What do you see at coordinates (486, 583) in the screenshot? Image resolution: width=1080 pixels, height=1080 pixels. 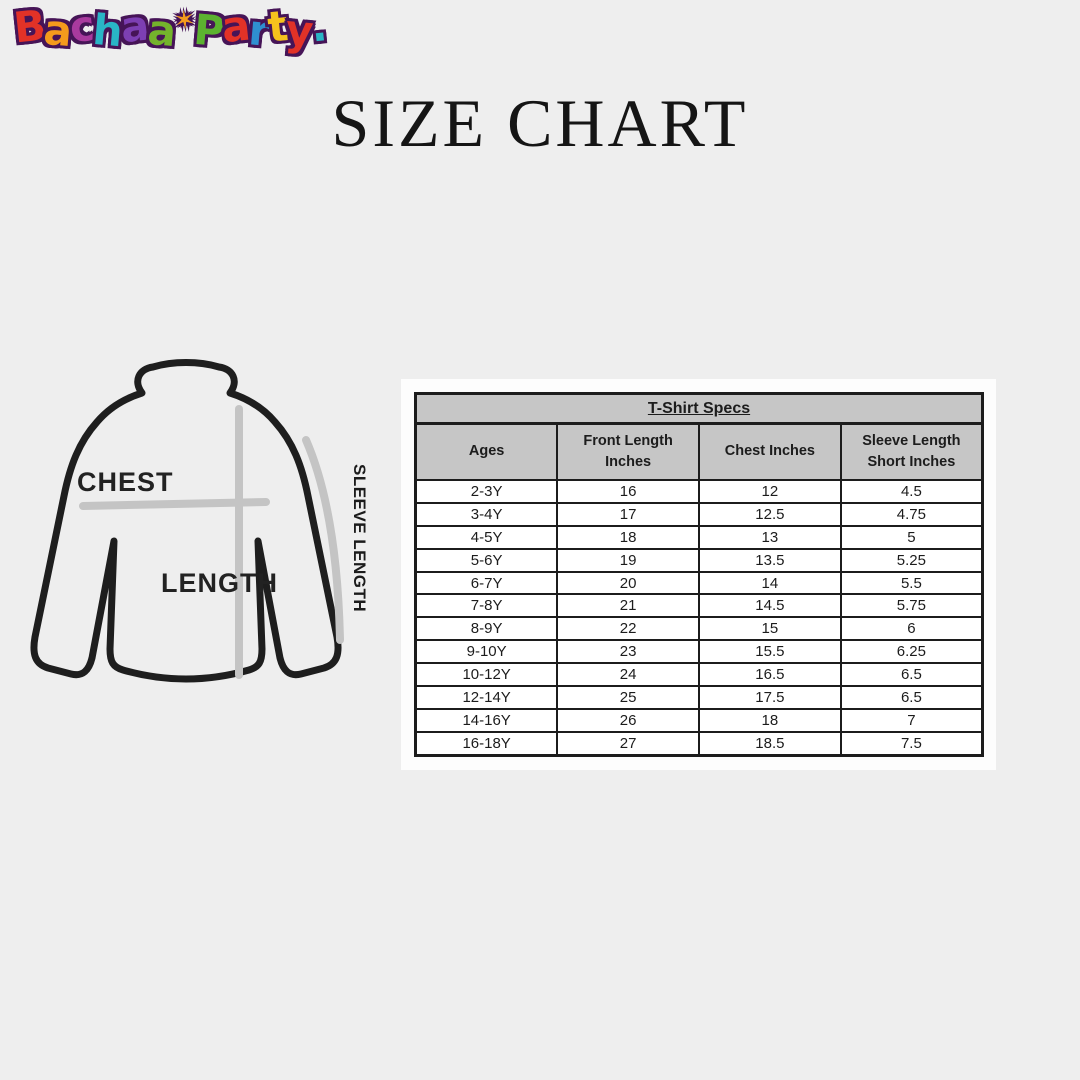 I see `table-cell: 6-7Y` at bounding box center [486, 583].